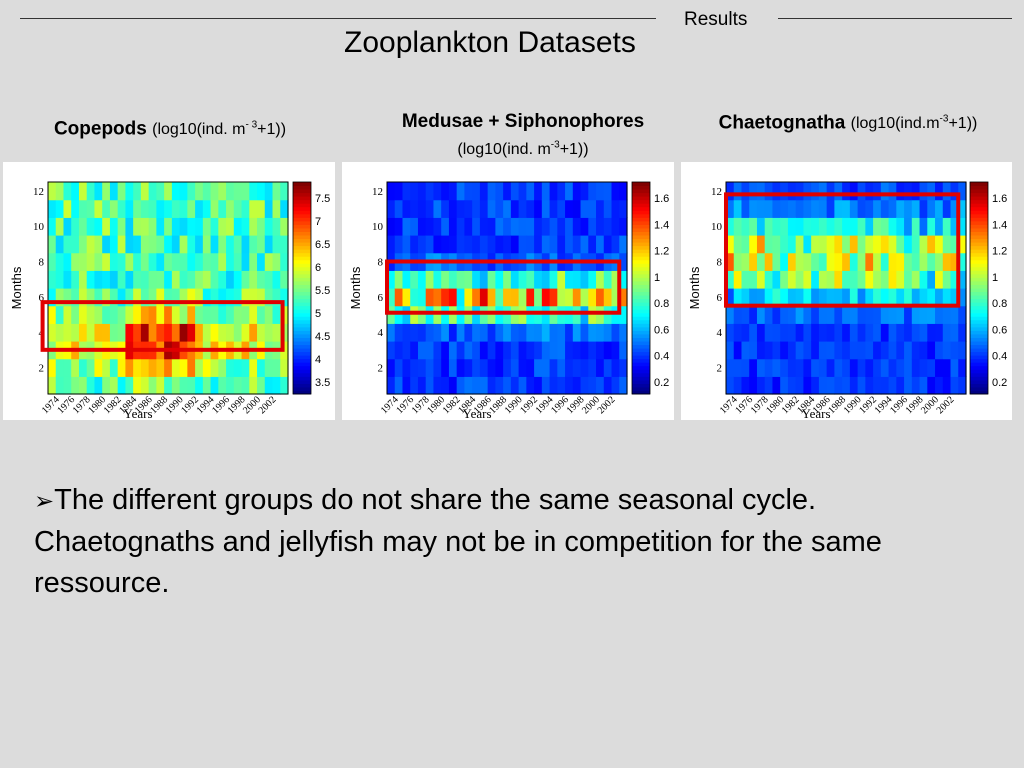  What do you see at coordinates (607, 405) in the screenshot?
I see `x-tick-label: 2002` at bounding box center [607, 405].